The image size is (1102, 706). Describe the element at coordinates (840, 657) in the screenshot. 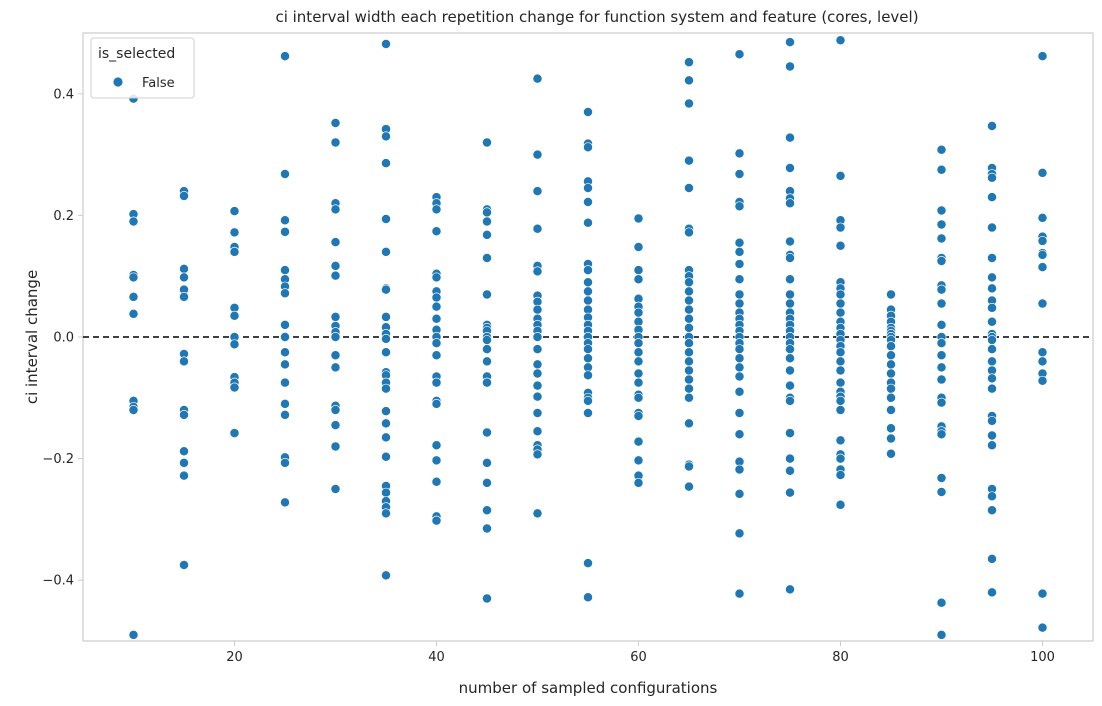

I see `x-tick-label: 80` at that location.